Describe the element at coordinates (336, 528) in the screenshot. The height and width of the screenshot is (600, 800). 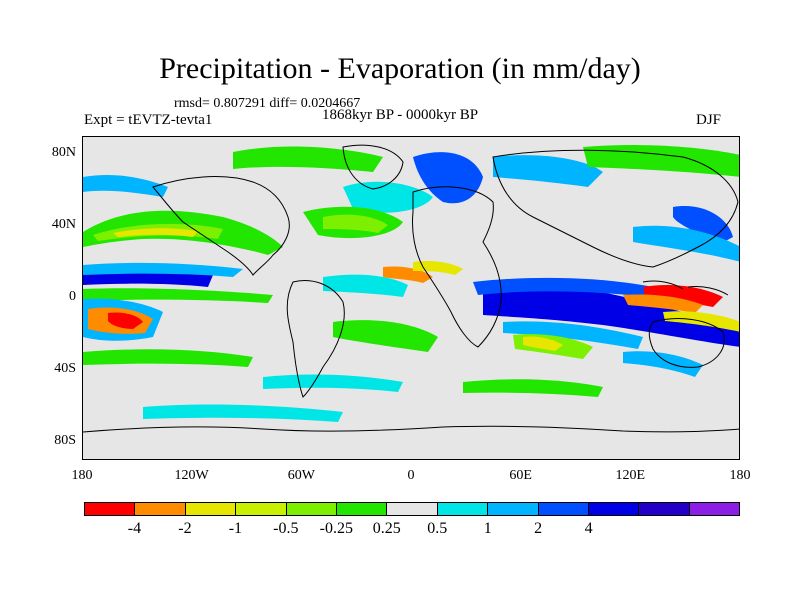
I see `colorbar-tick-label: -0.25` at that location.